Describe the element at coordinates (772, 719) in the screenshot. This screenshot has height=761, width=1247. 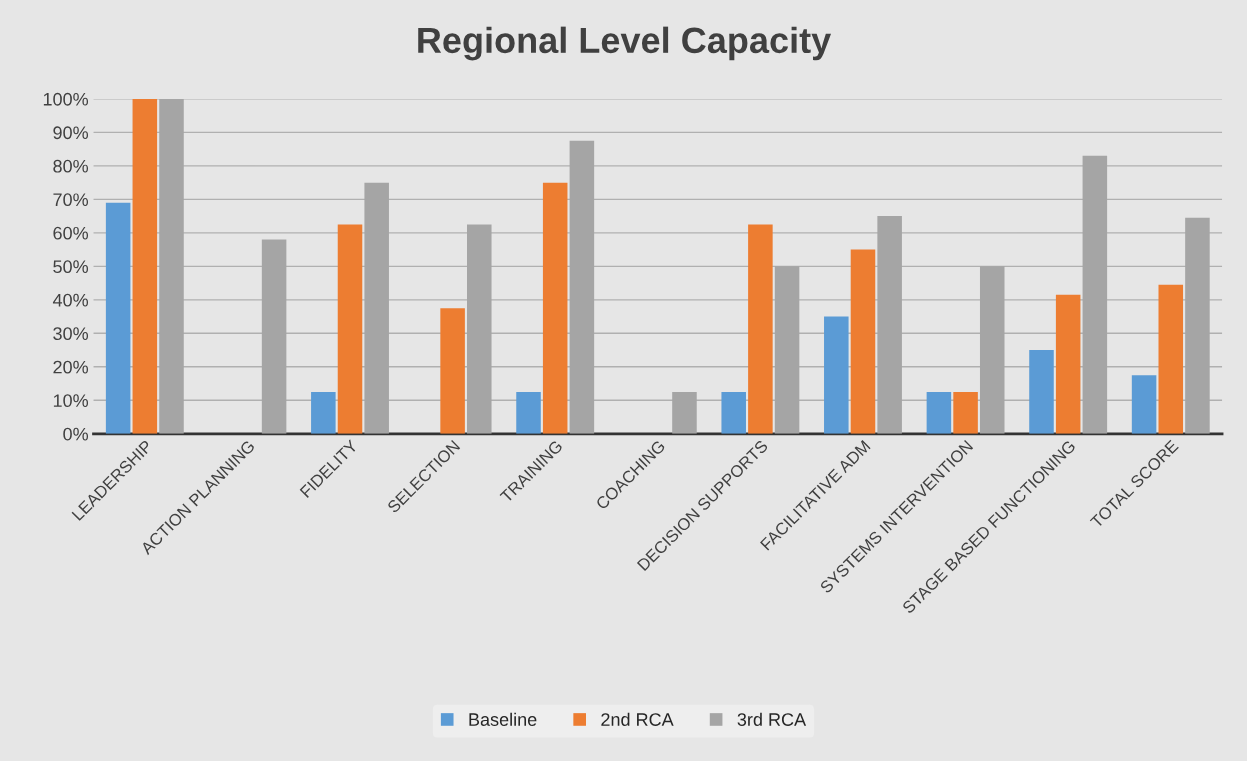
I see `legend-label: 3rd RCA` at that location.